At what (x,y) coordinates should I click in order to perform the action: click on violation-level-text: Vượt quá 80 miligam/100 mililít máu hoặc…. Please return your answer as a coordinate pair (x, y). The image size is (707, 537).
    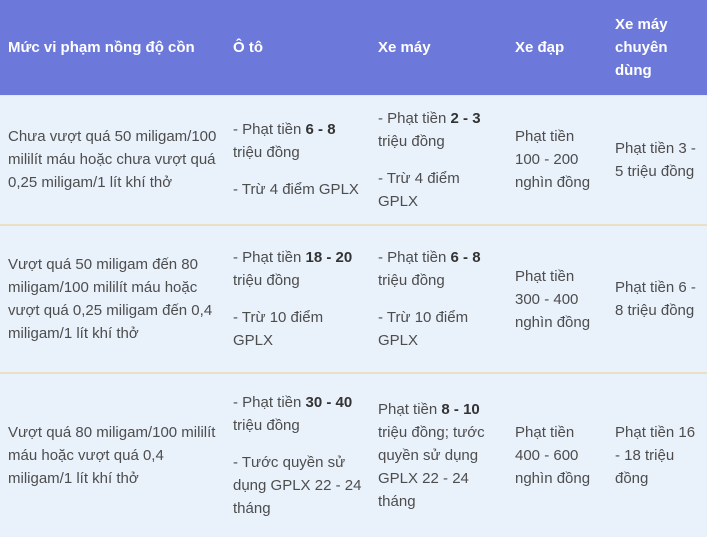
    Looking at the image, I should click on (112, 455).